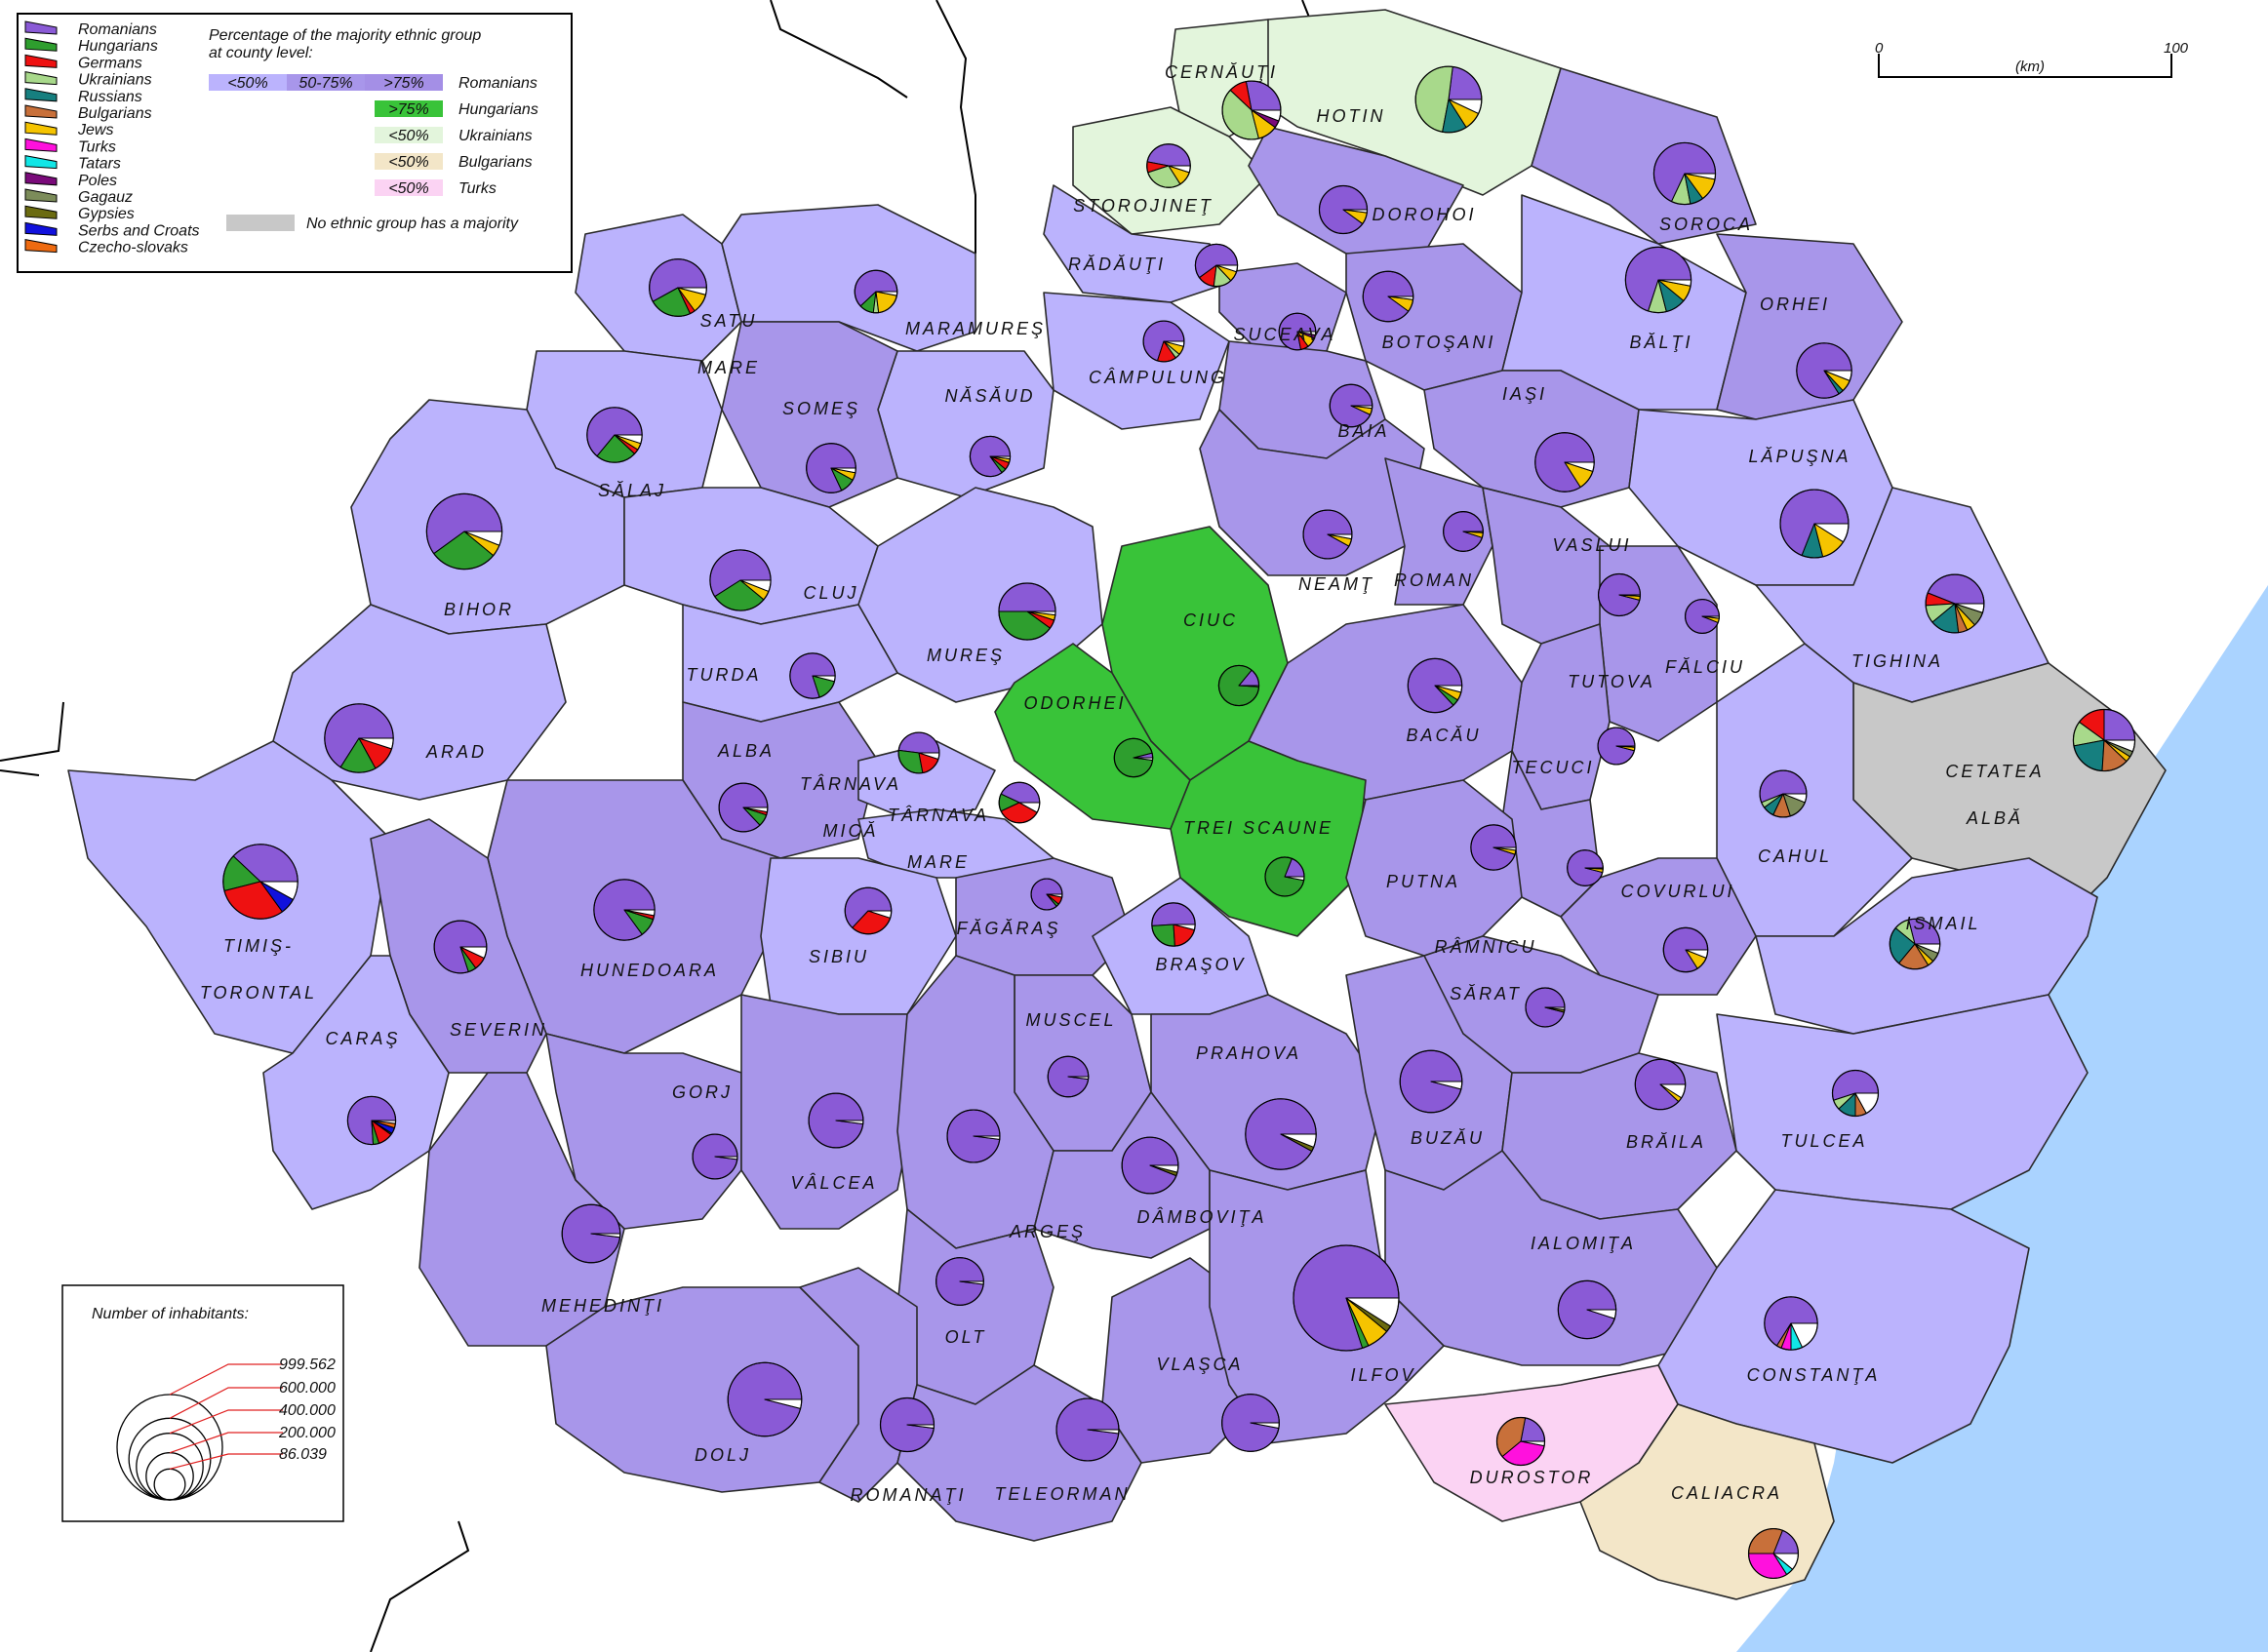  What do you see at coordinates (989, 396) in the screenshot?
I see `county-label-nasaud: NĂSĂUD` at bounding box center [989, 396].